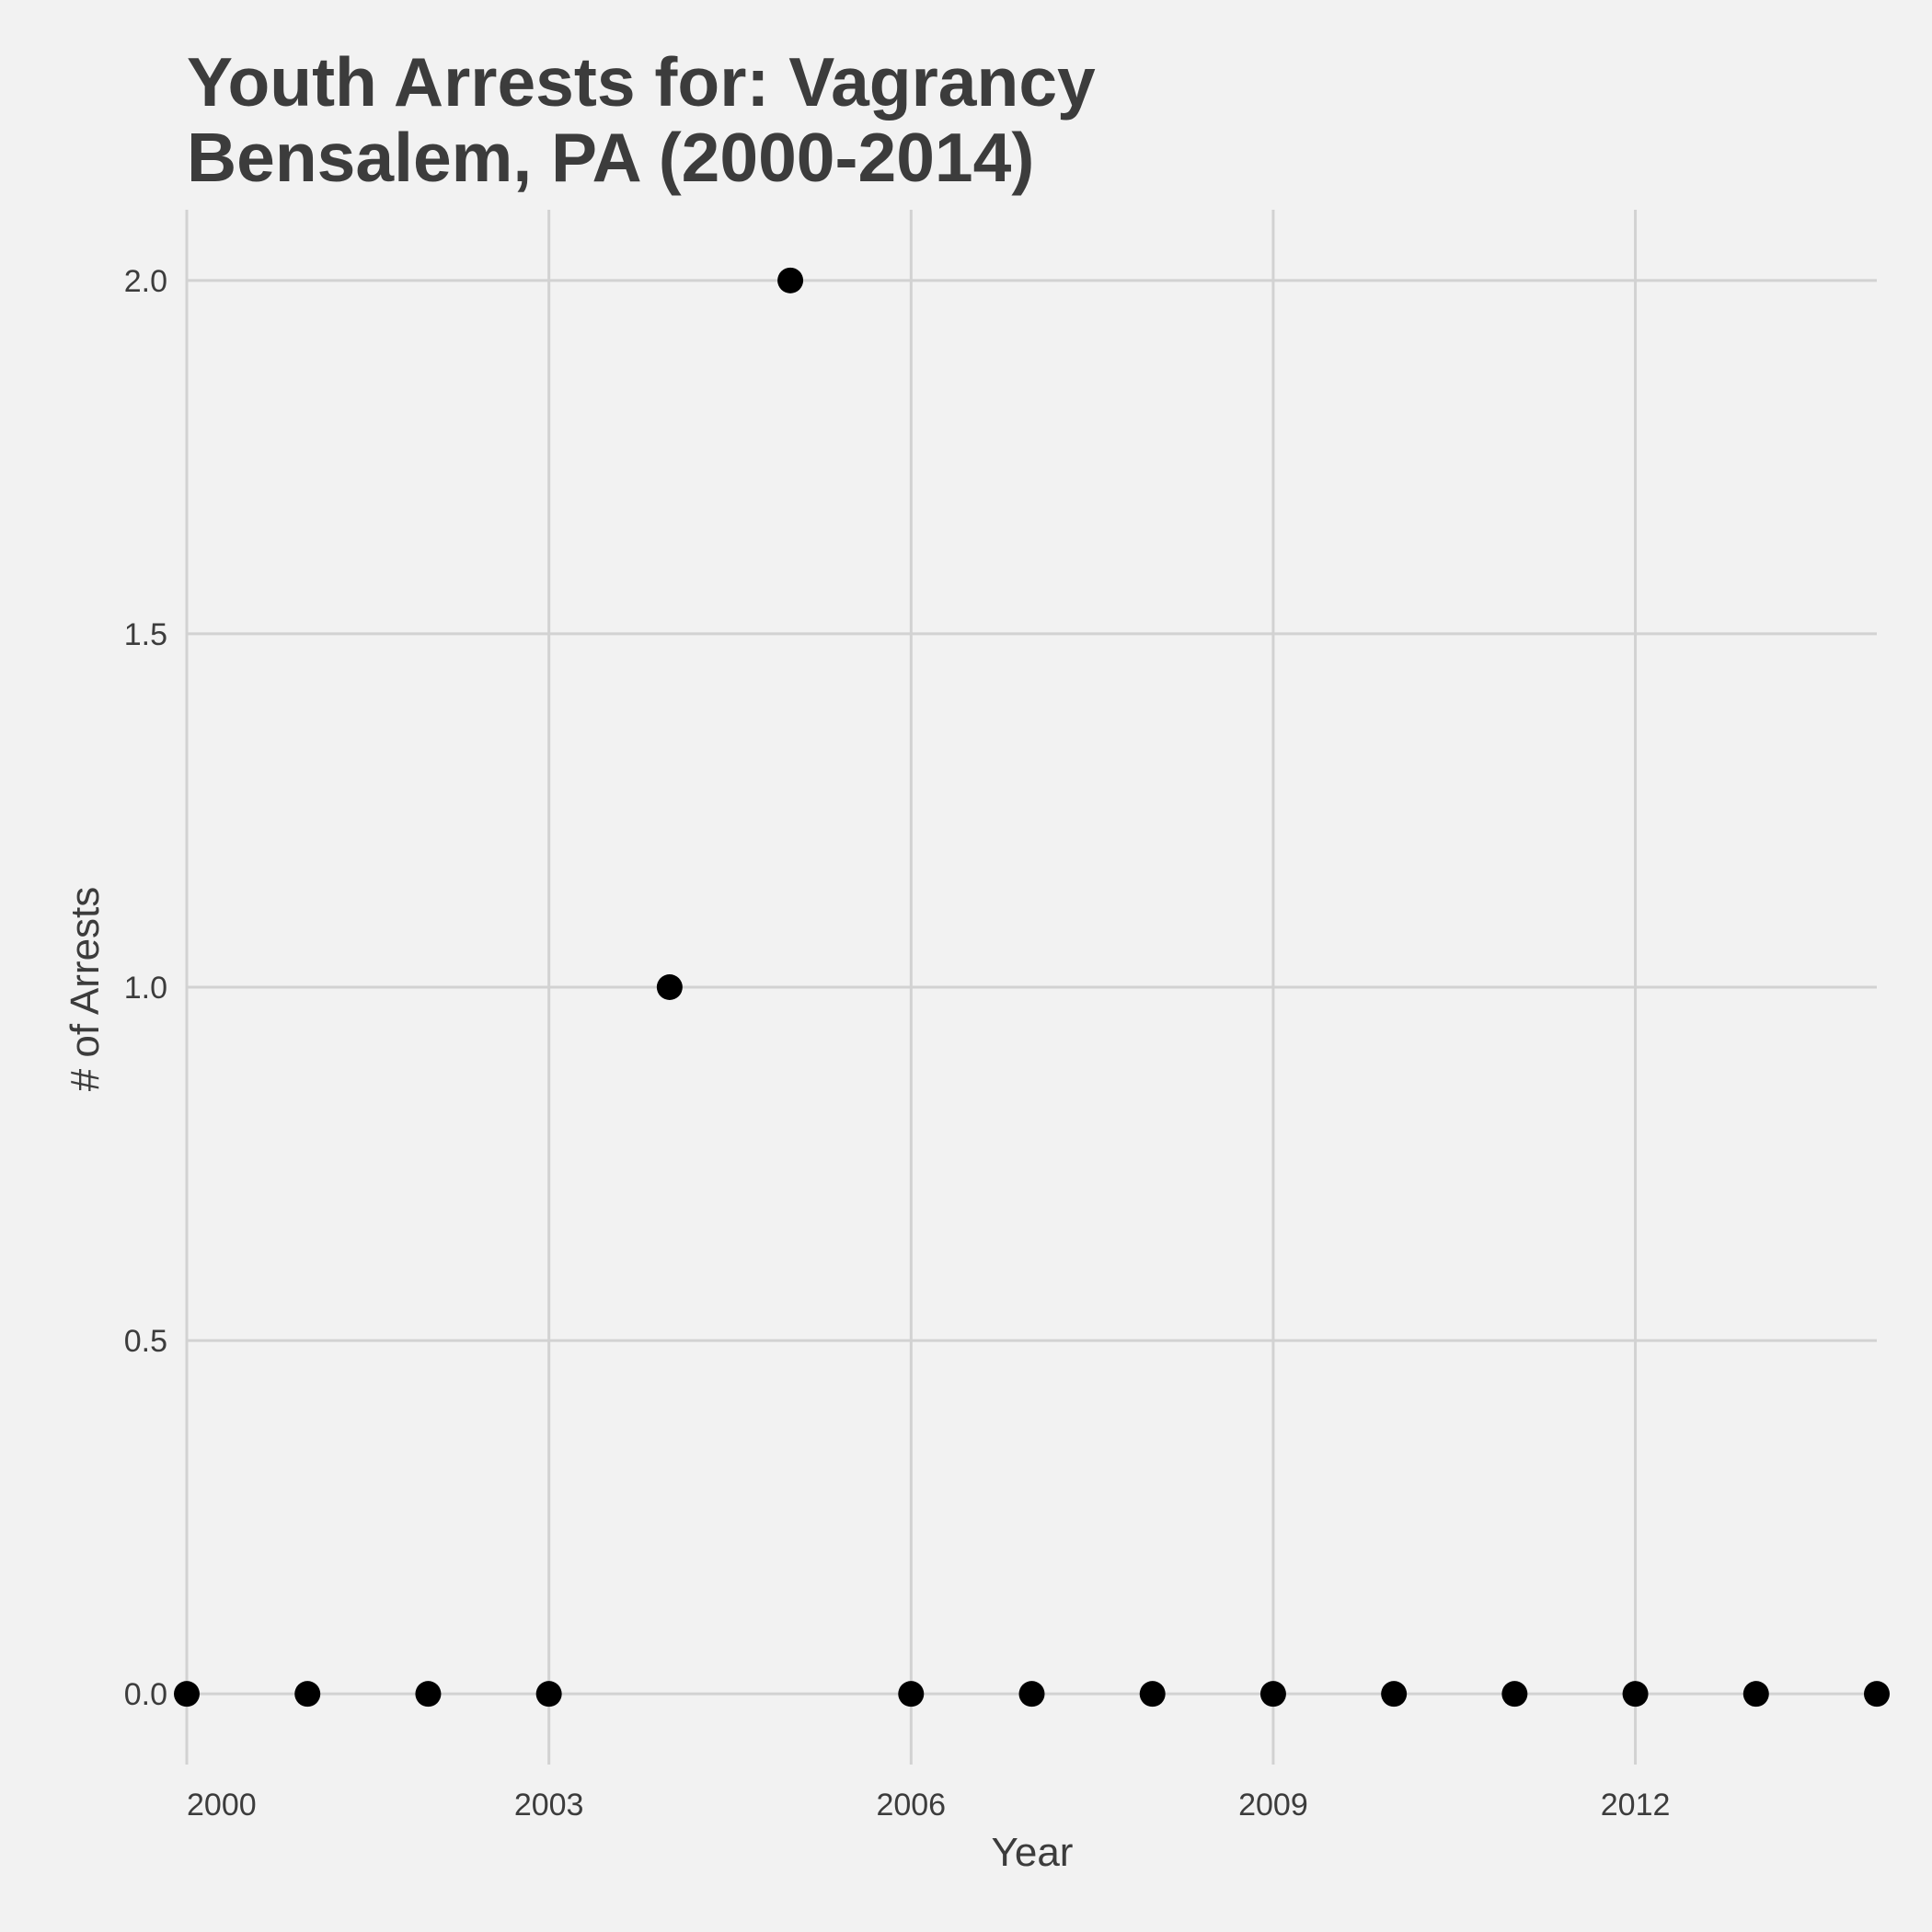 The width and height of the screenshot is (1932, 1932). I want to click on x-tick-label: 2006, so click(911, 1805).